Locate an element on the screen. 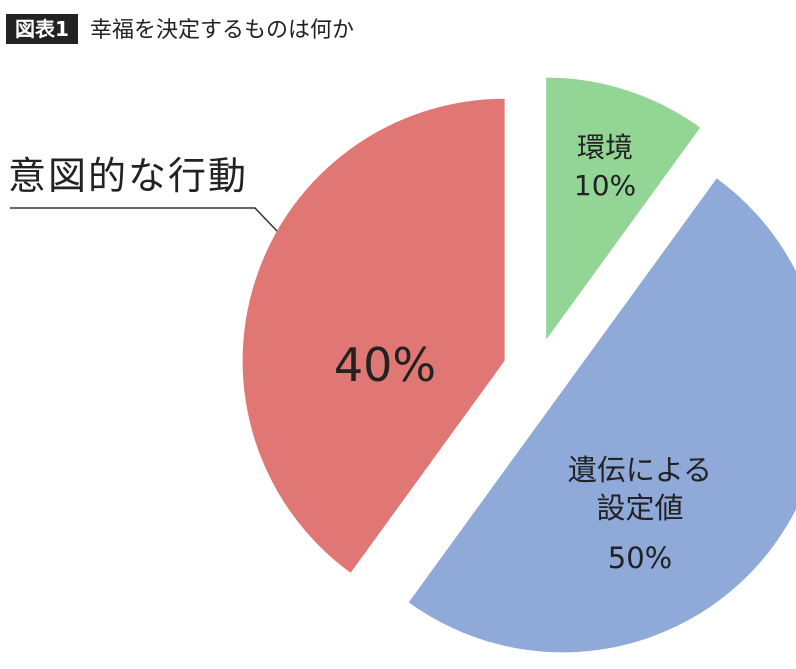 The width and height of the screenshot is (796, 669). slice-category-label: 意図的な行動 is located at coordinates (128, 176).